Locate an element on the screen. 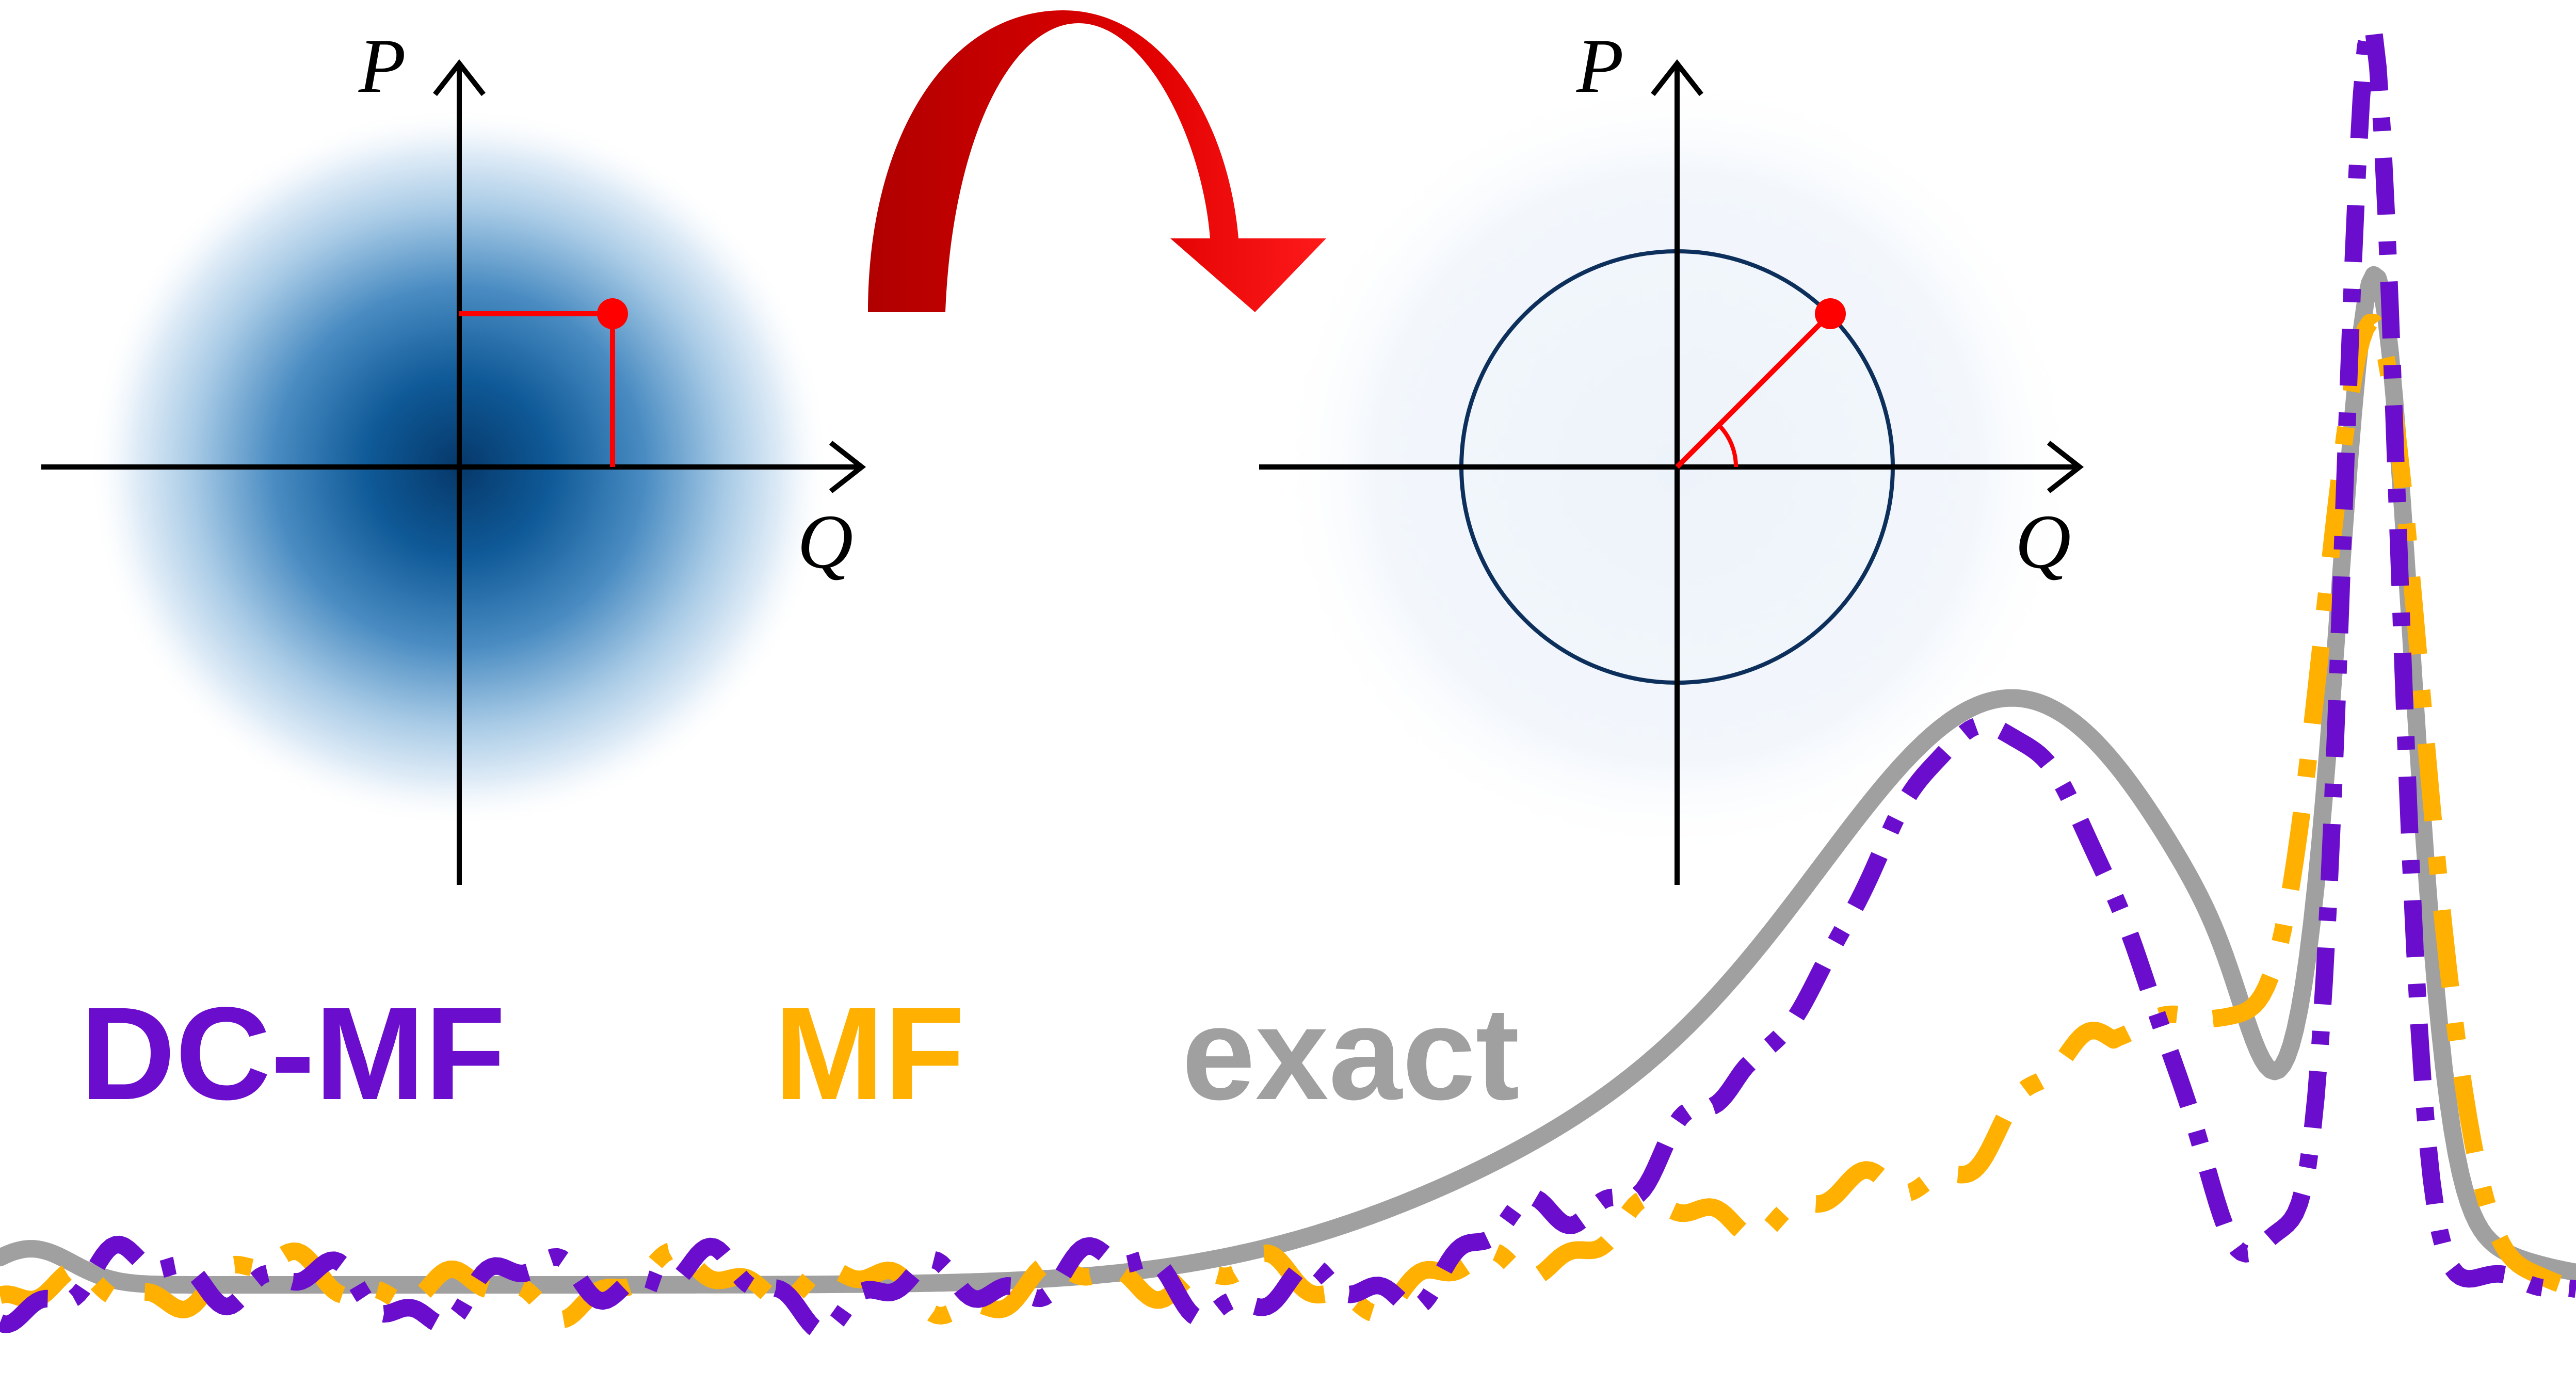 The width and height of the screenshot is (2576, 1387). angle-arc is located at coordinates (1728, 445).